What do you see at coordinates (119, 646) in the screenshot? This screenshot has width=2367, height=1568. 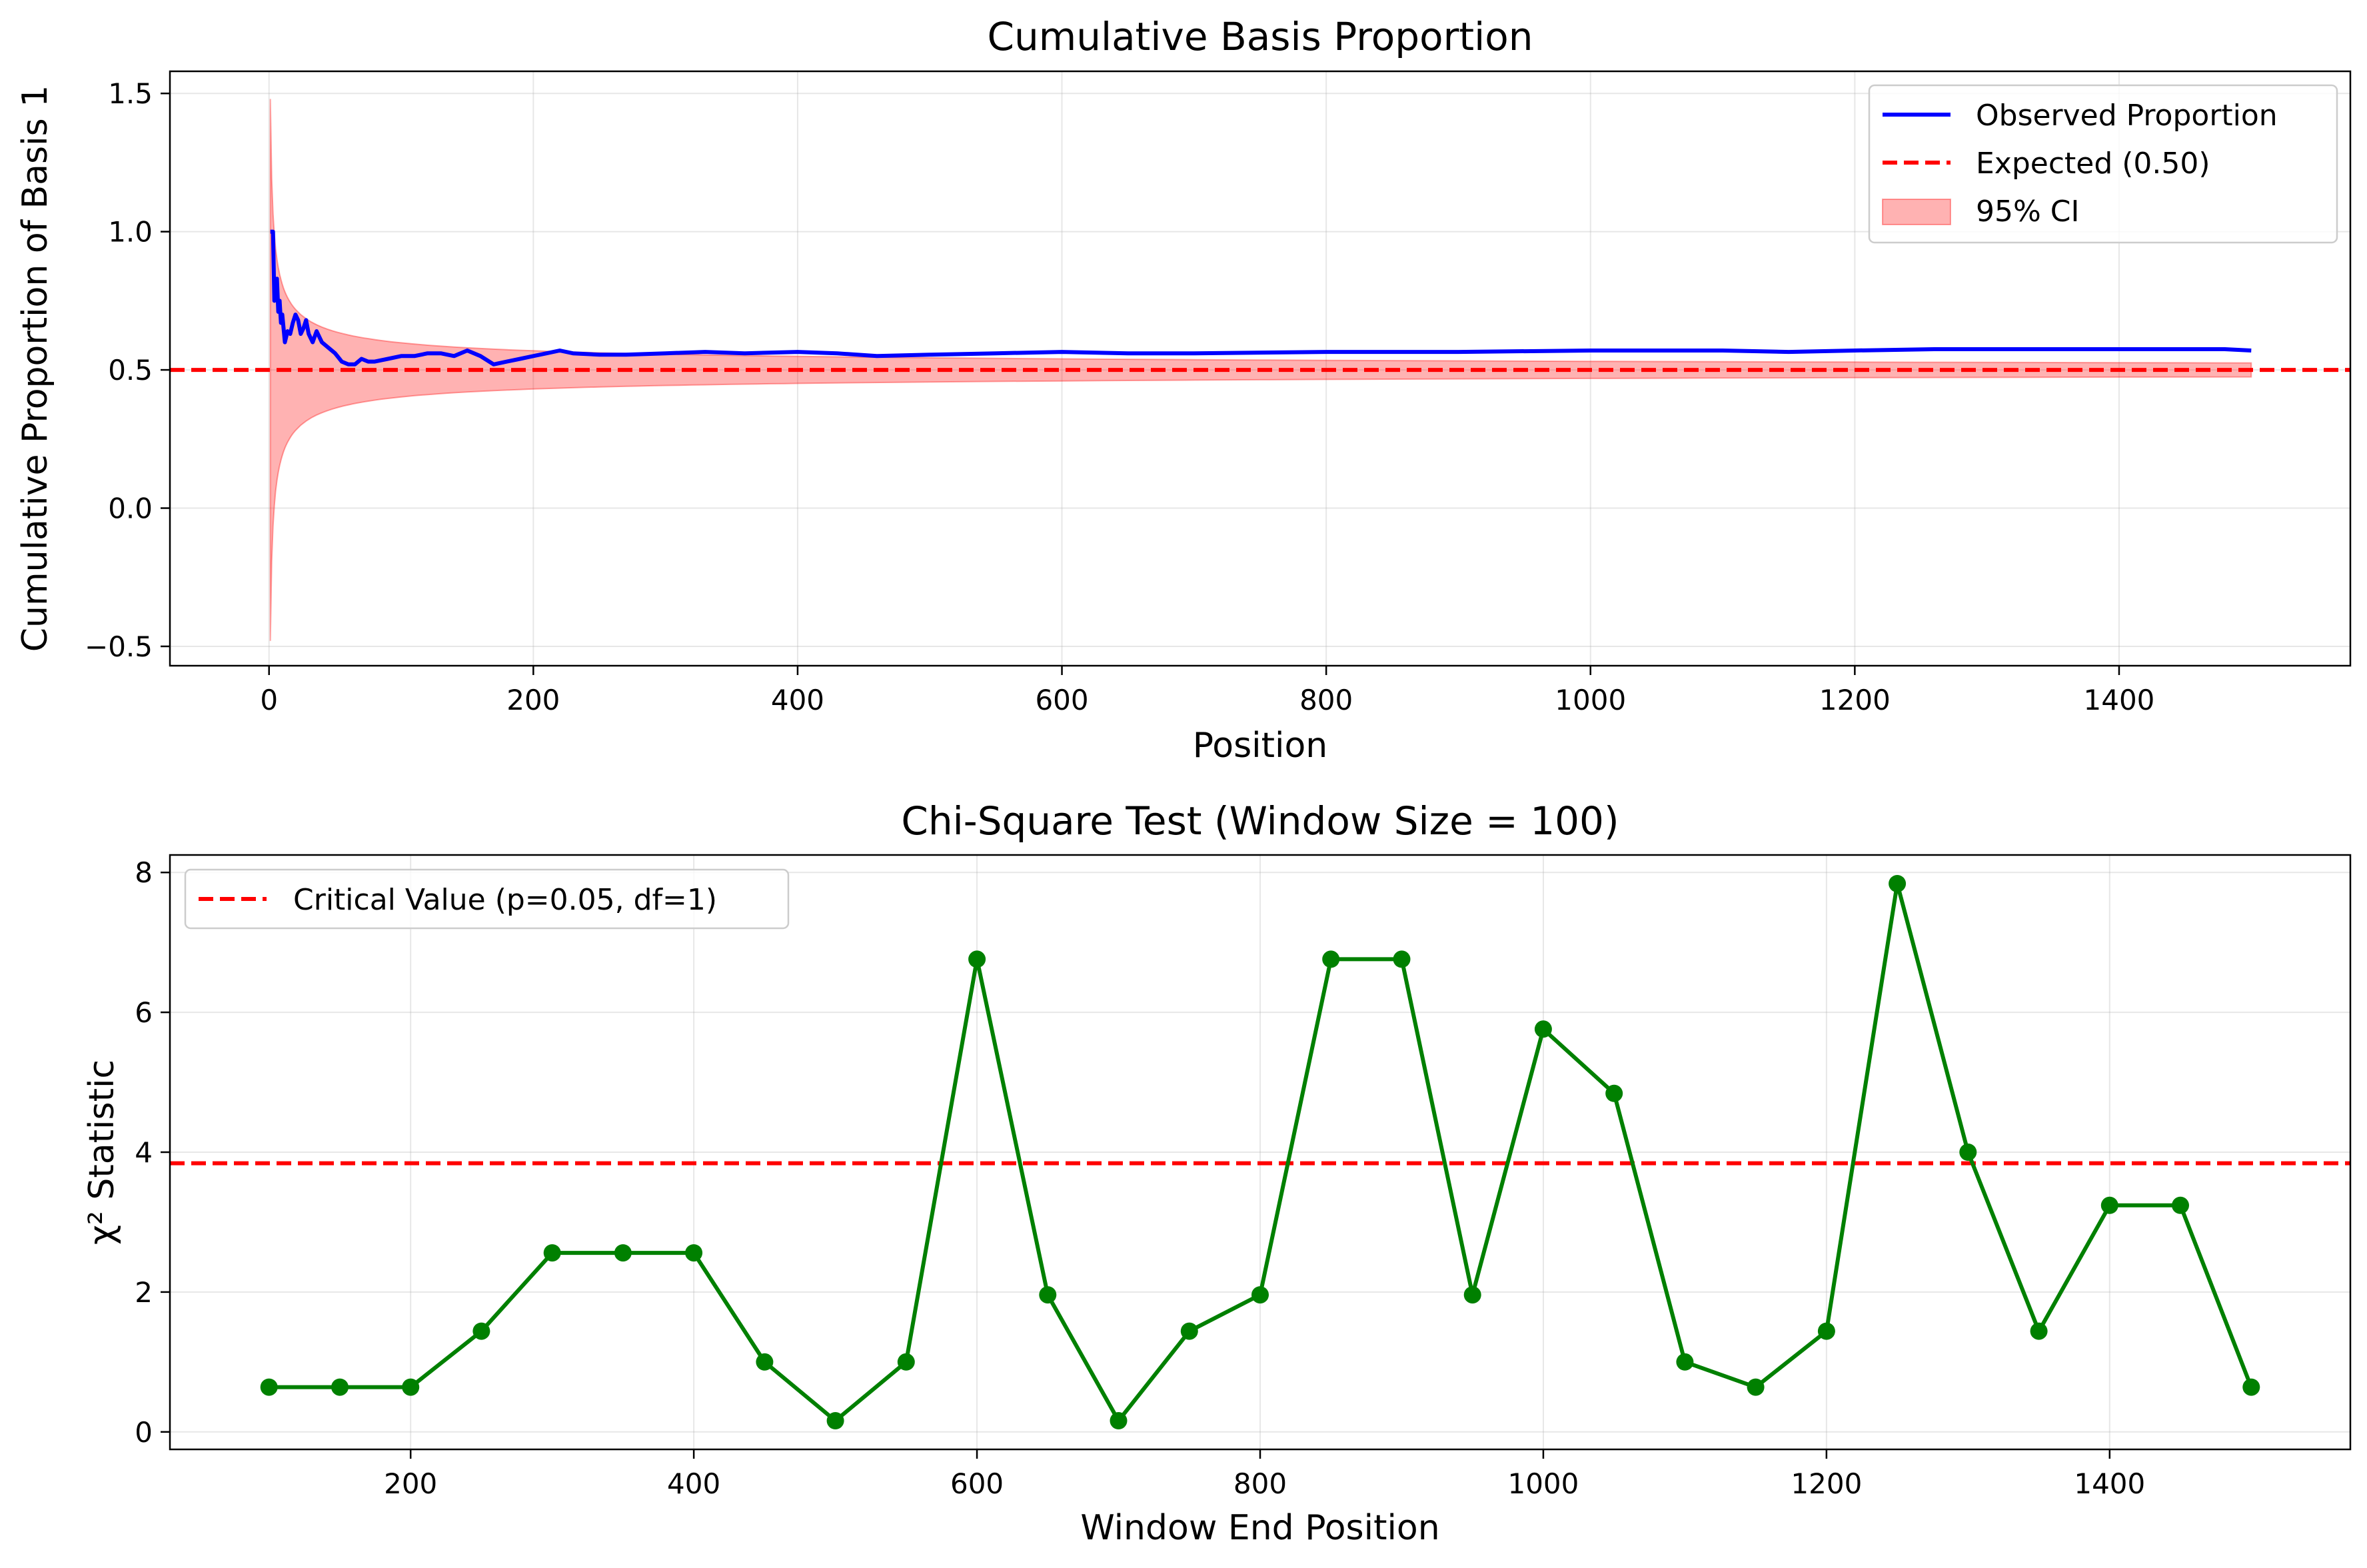 I see `y-tick-label: −0.5` at bounding box center [119, 646].